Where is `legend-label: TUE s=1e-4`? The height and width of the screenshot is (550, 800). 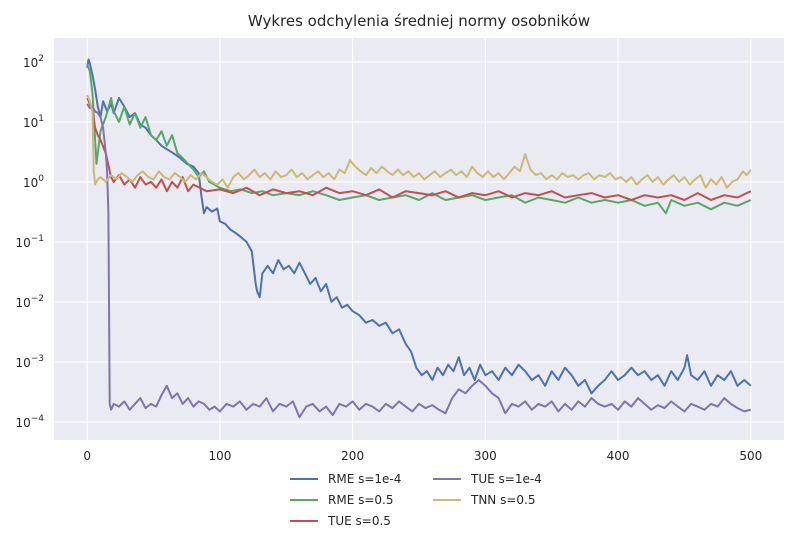 legend-label: TUE s=1e-4 is located at coordinates (506, 479).